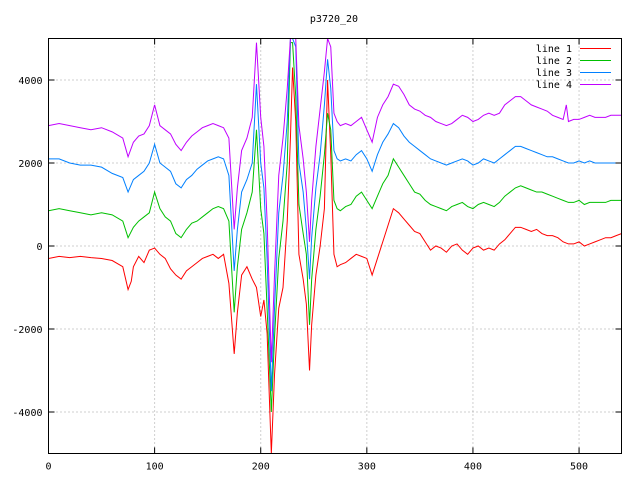 The image size is (640, 480). Describe the element at coordinates (30, 81) in the screenshot. I see `y-tick-label: 4000` at that location.